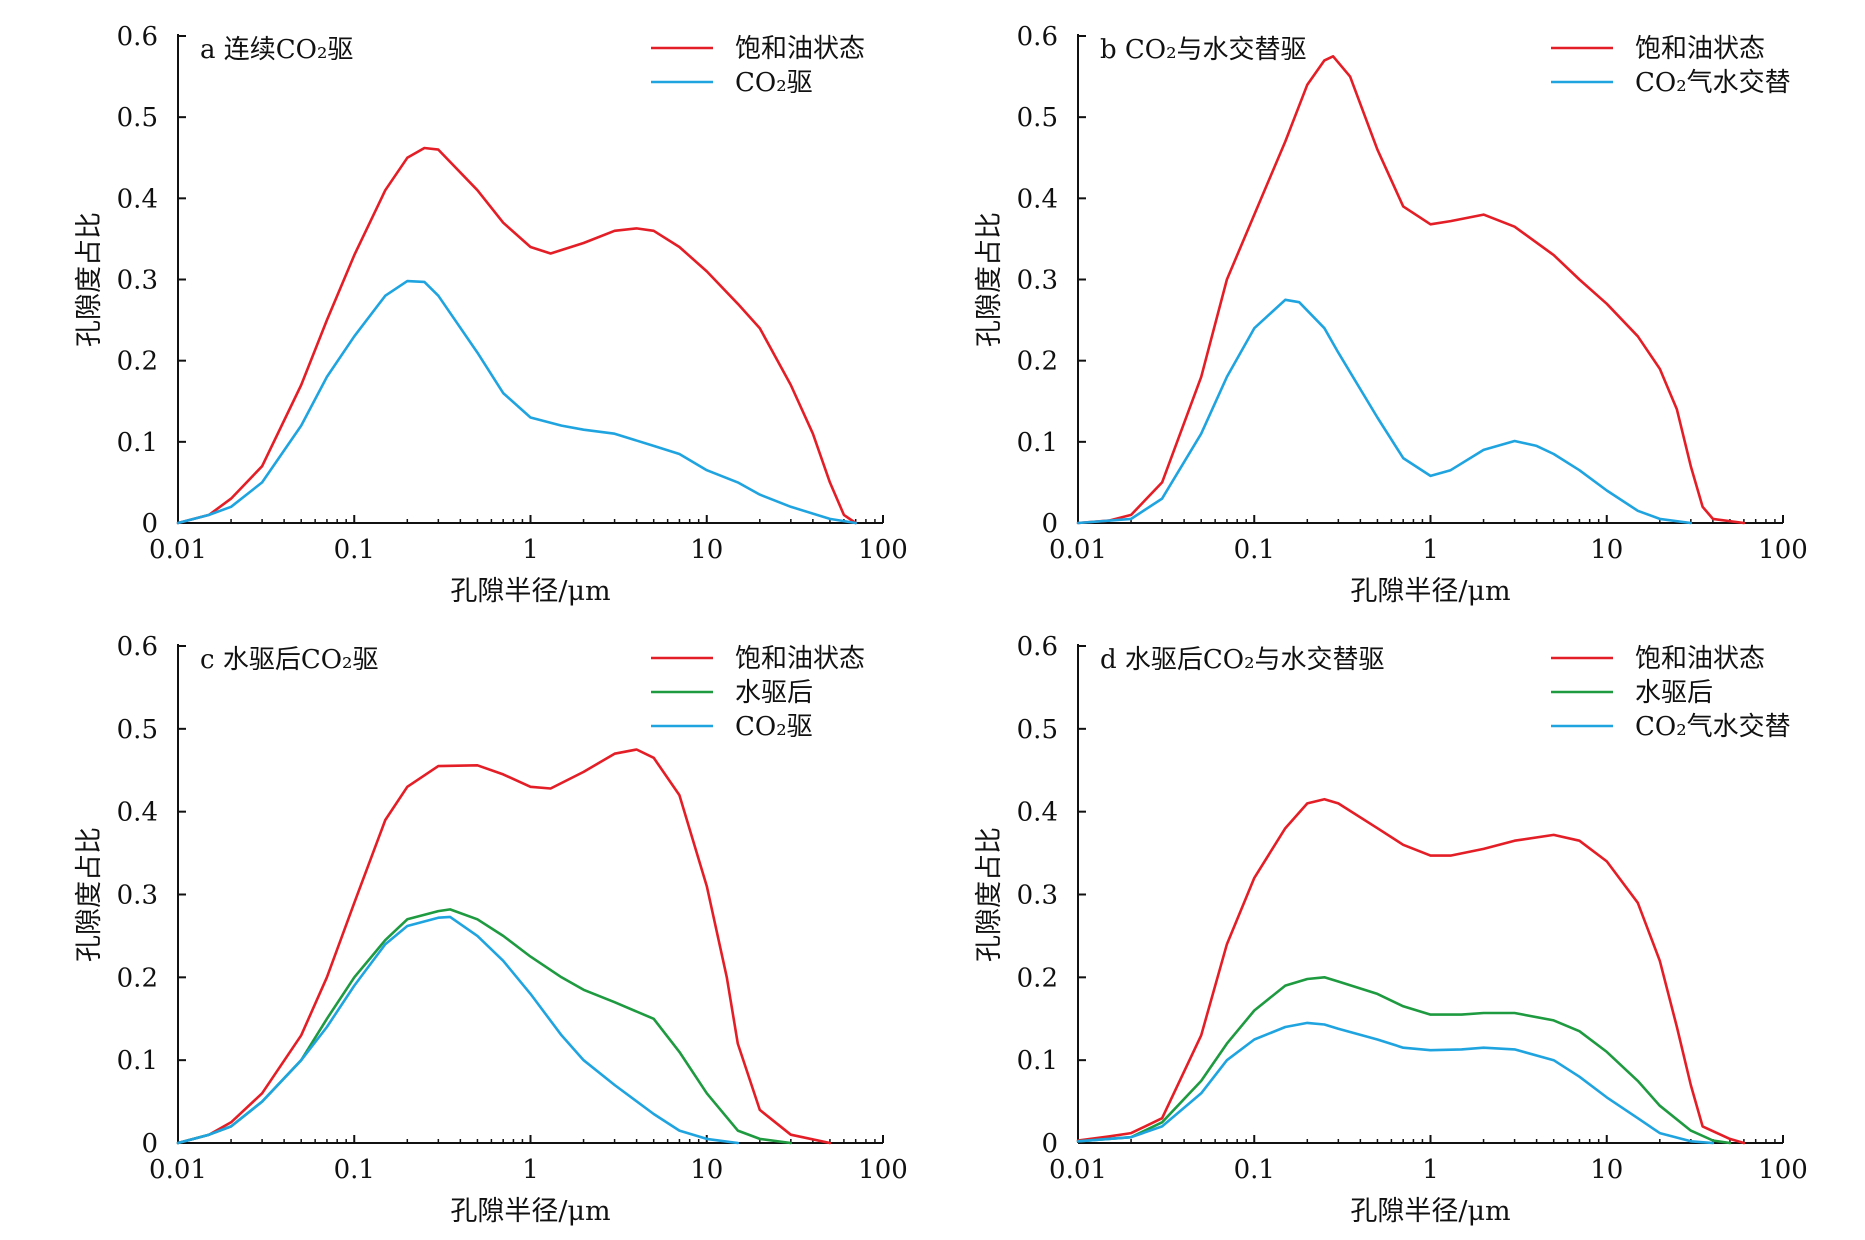 This screenshot has width=1865, height=1240. I want to click on panel-label: c 水驱后CO₂驱, so click(289, 660).